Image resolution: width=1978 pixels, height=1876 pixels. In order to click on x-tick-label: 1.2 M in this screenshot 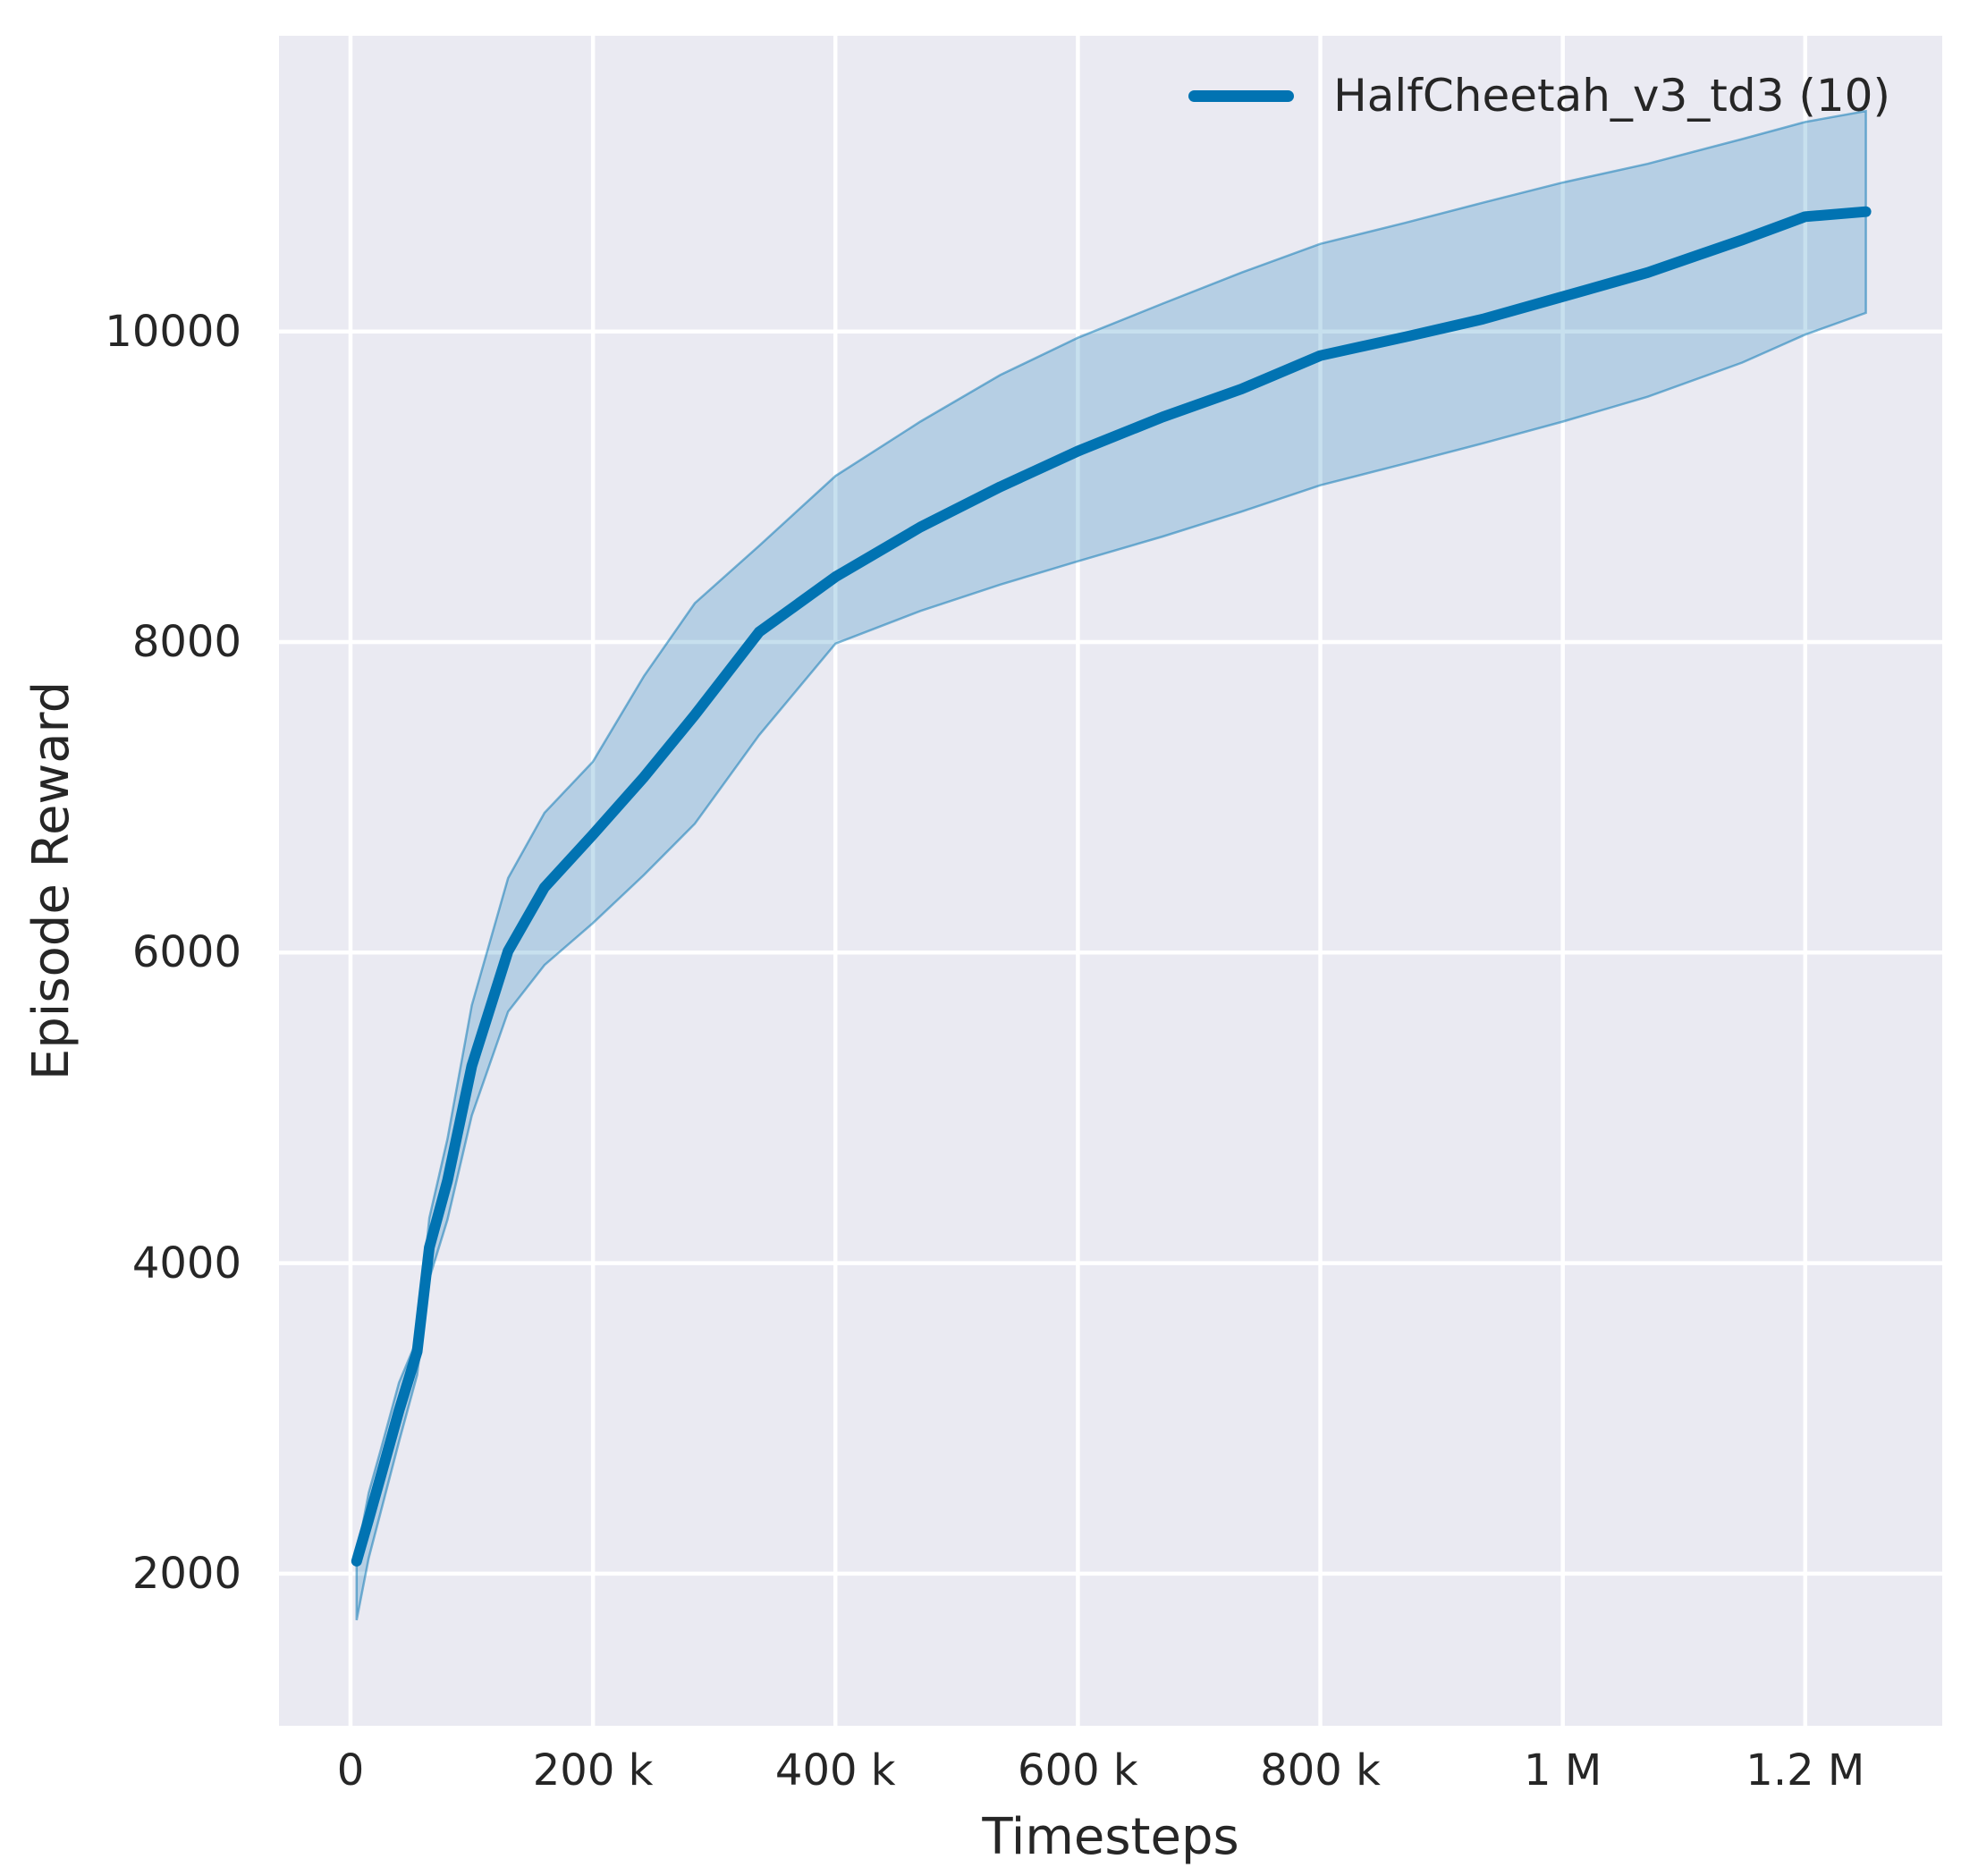, I will do `click(1805, 1771)`.